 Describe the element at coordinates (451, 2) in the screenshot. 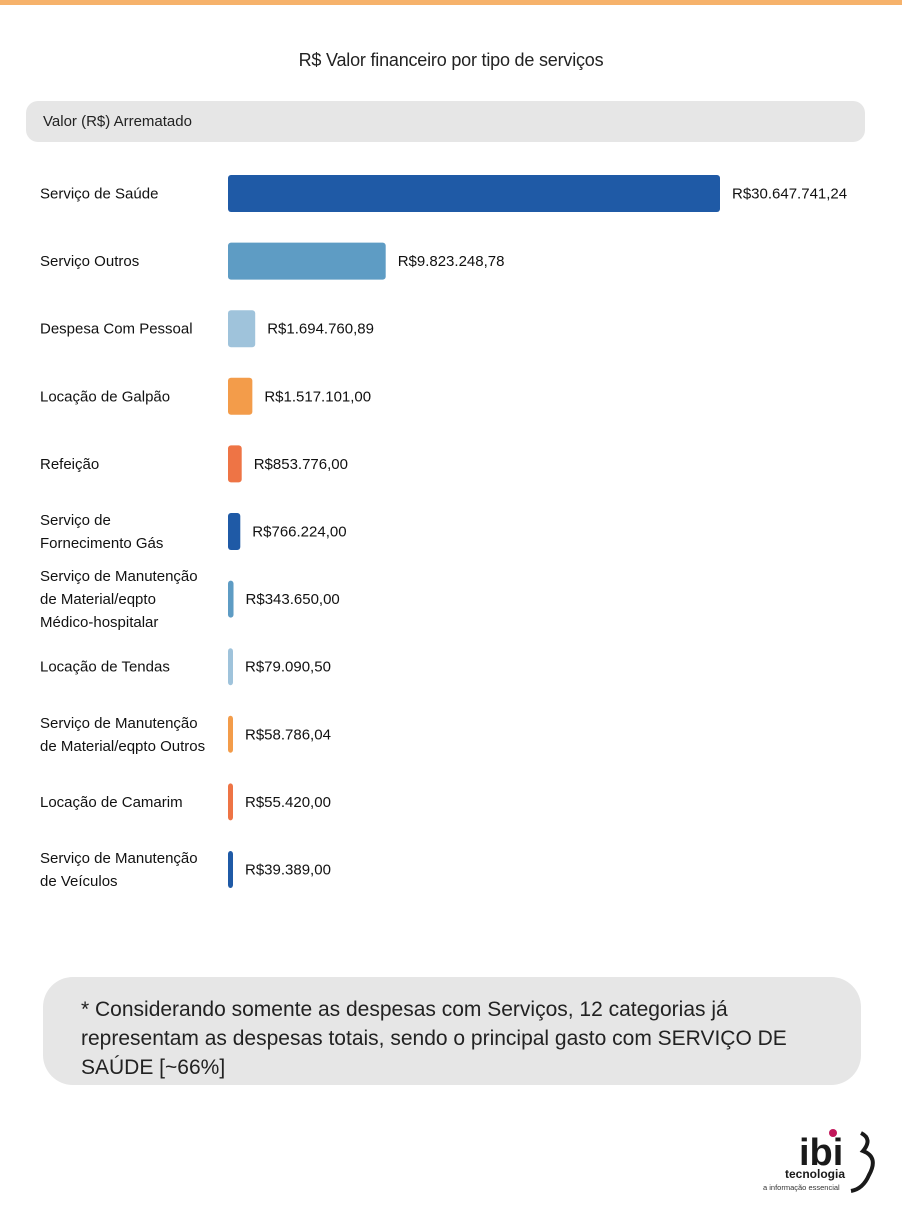

I see `top-accent-bar` at that location.